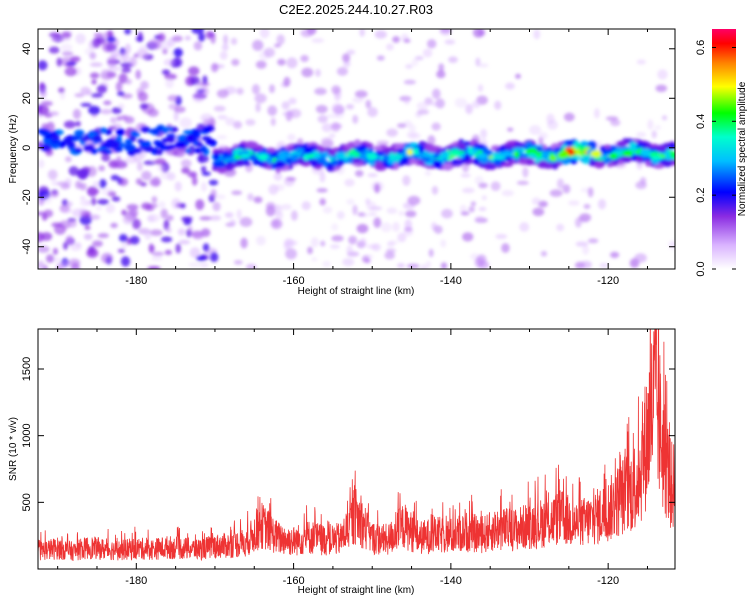 This screenshot has width=750, height=600. I want to click on snr-y-label: SNR (10 * v/v), so click(13, 449).